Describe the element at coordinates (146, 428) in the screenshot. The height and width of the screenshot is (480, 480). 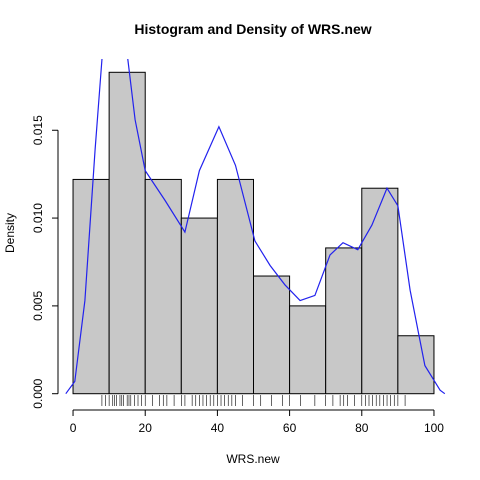
I see `x-tick-label: 20` at that location.